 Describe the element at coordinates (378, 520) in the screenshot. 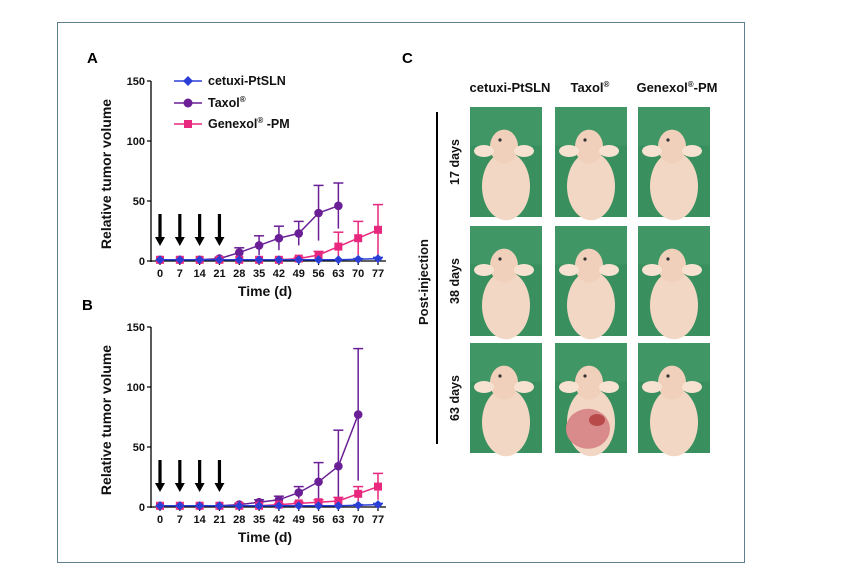

I see `x-tick-label: 77` at that location.